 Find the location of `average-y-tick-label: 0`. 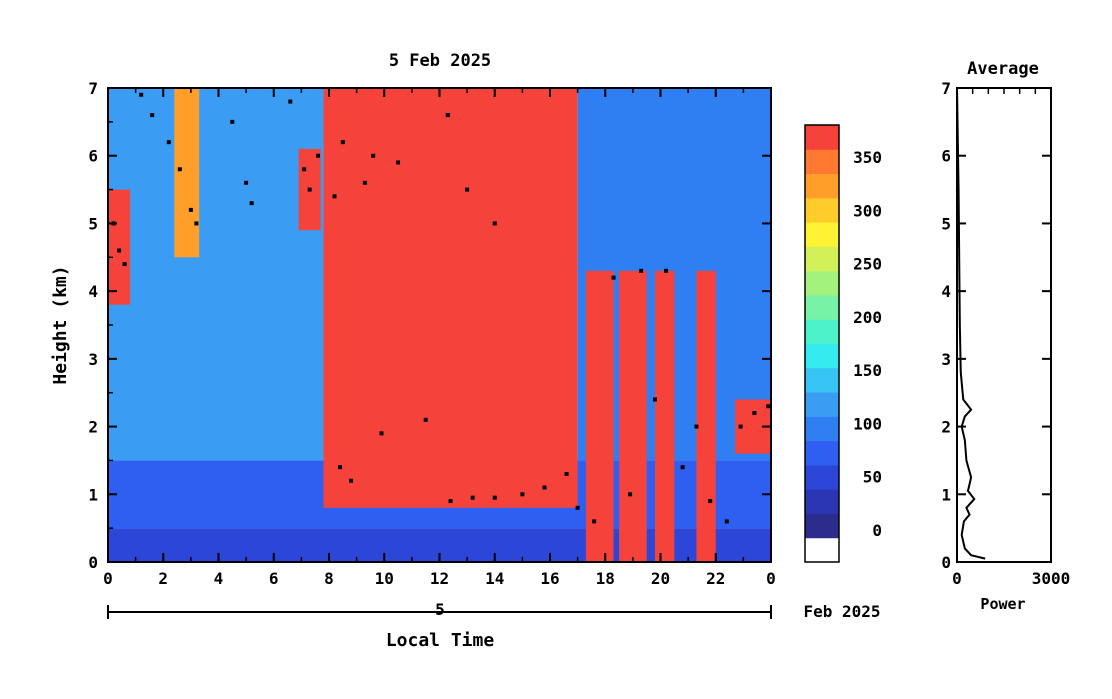

average-y-tick-label: 0 is located at coordinates (946, 562).